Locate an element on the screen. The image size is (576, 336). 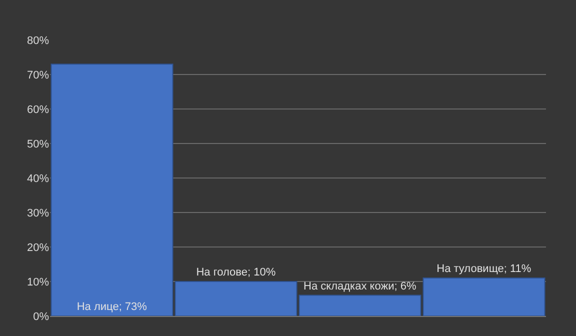
y-tick-label: 70% is located at coordinates (38, 75).